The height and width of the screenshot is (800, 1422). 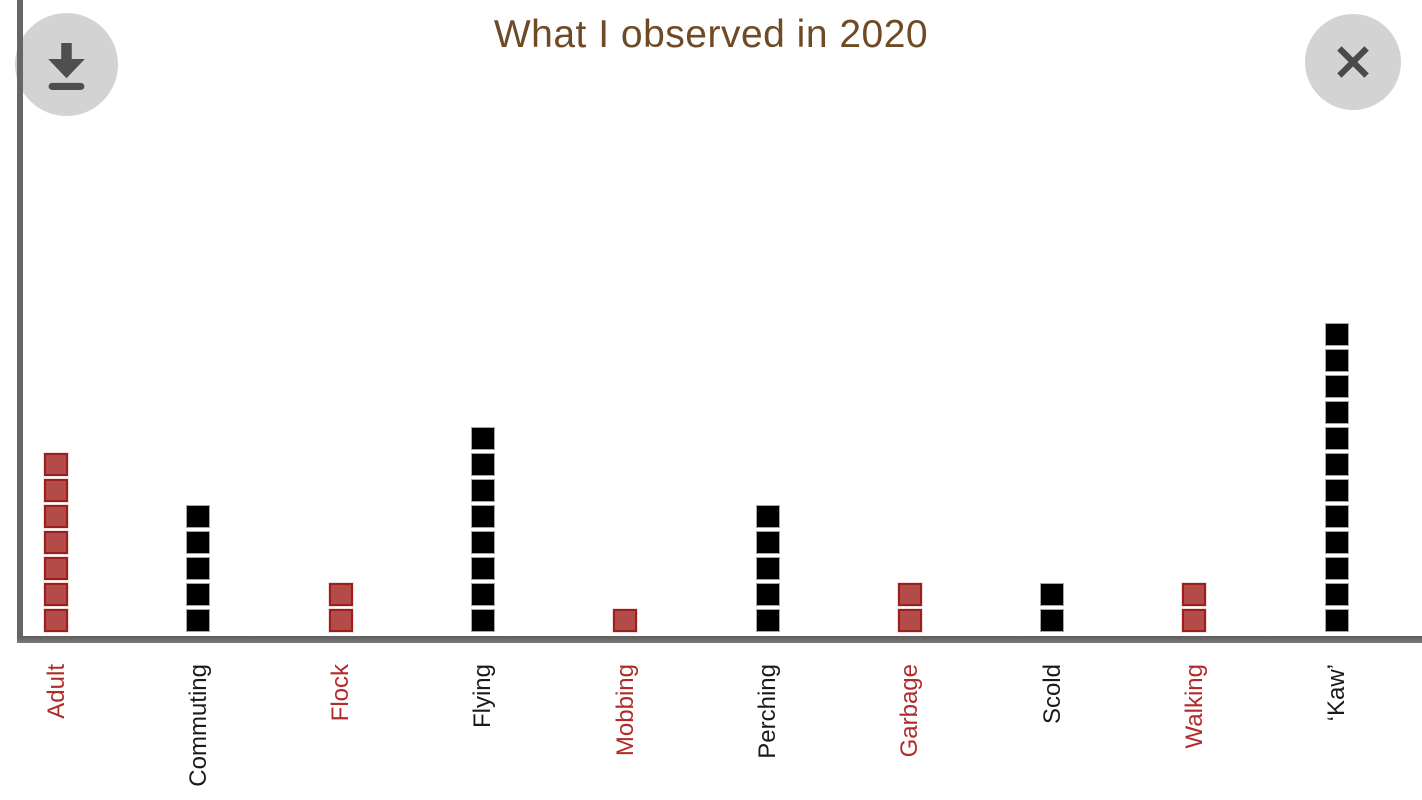 I want to click on axis-label-flying: Flying, so click(x=483, y=696).